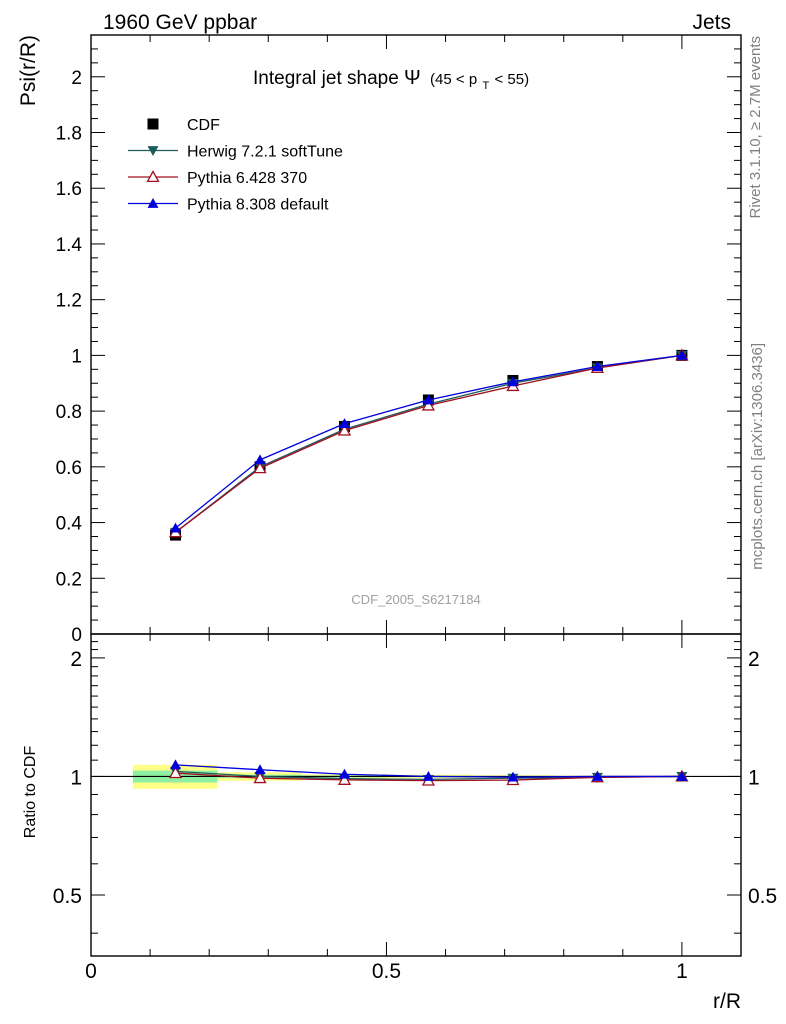  I want to click on main-line-pythia-8-308-default, so click(428, 441).